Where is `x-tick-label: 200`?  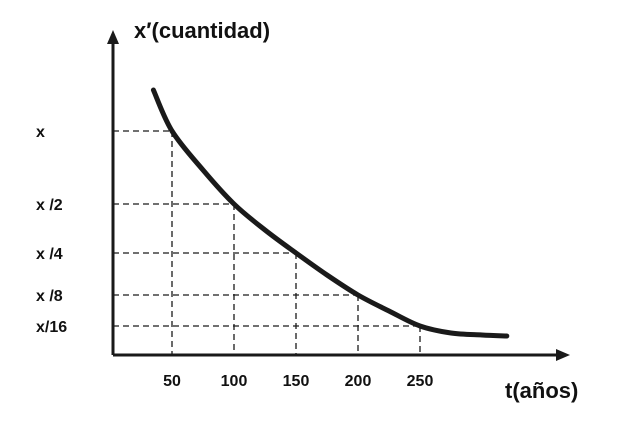
x-tick-label: 200 is located at coordinates (358, 381).